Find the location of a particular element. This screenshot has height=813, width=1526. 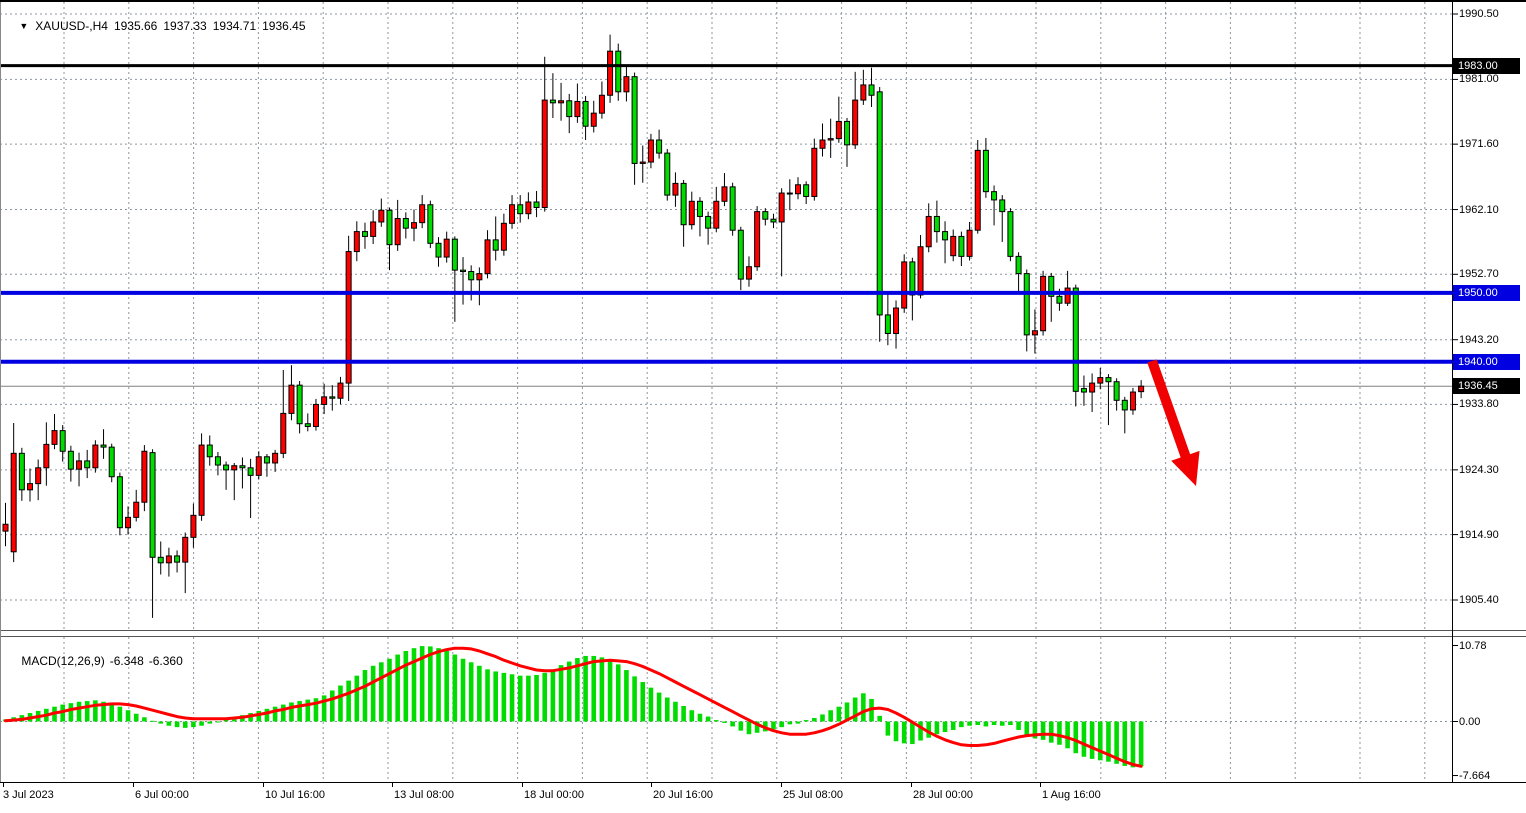

price-tick-label: 1905.40 is located at coordinates (1479, 599).